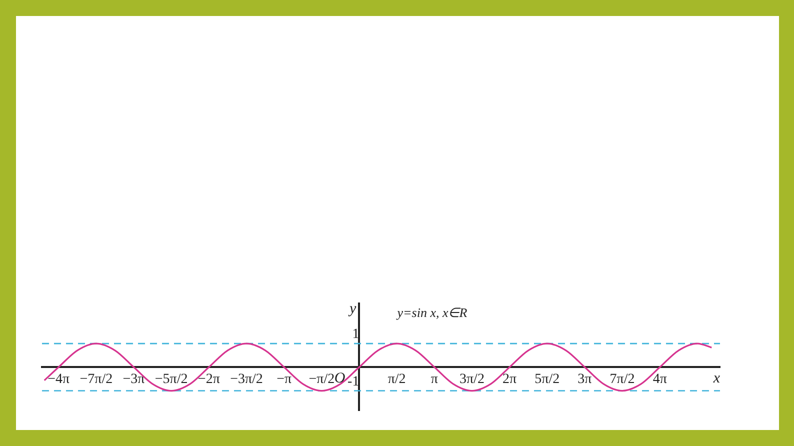 This screenshot has width=794, height=446. Describe the element at coordinates (434, 380) in the screenshot. I see `x-tick-label: π` at that location.